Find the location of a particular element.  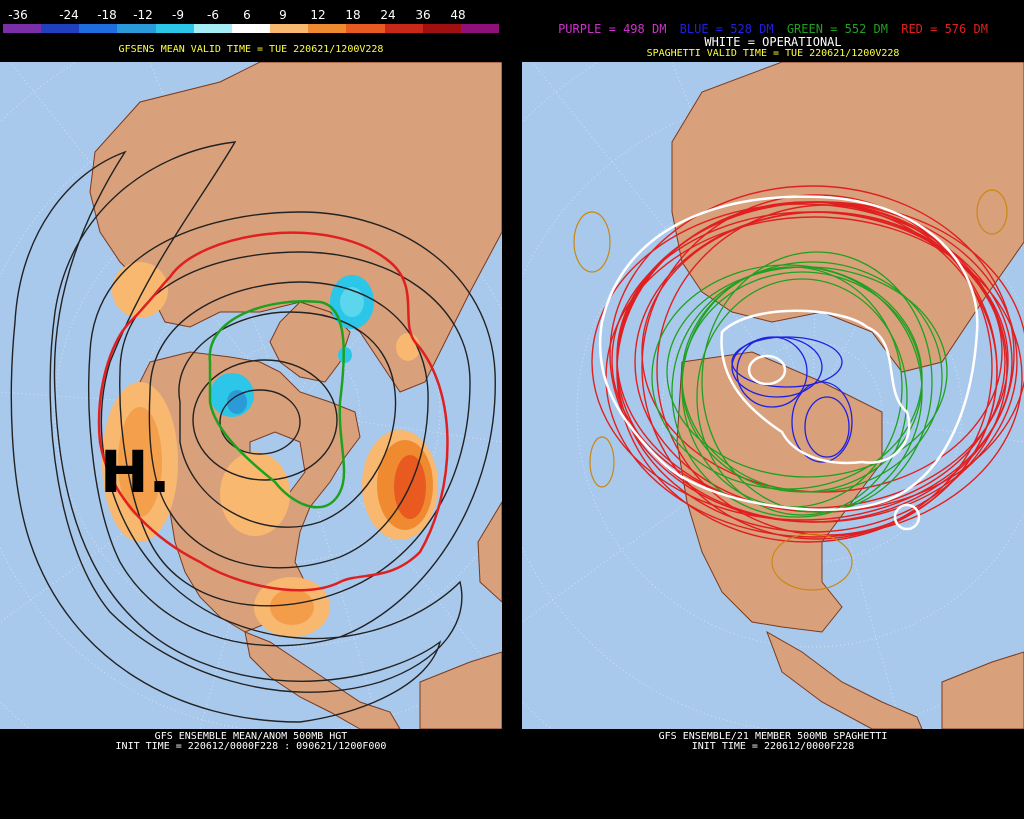

right-footer-init: INIT TIME = 220612/0000F228 is located at coordinates (773, 746).